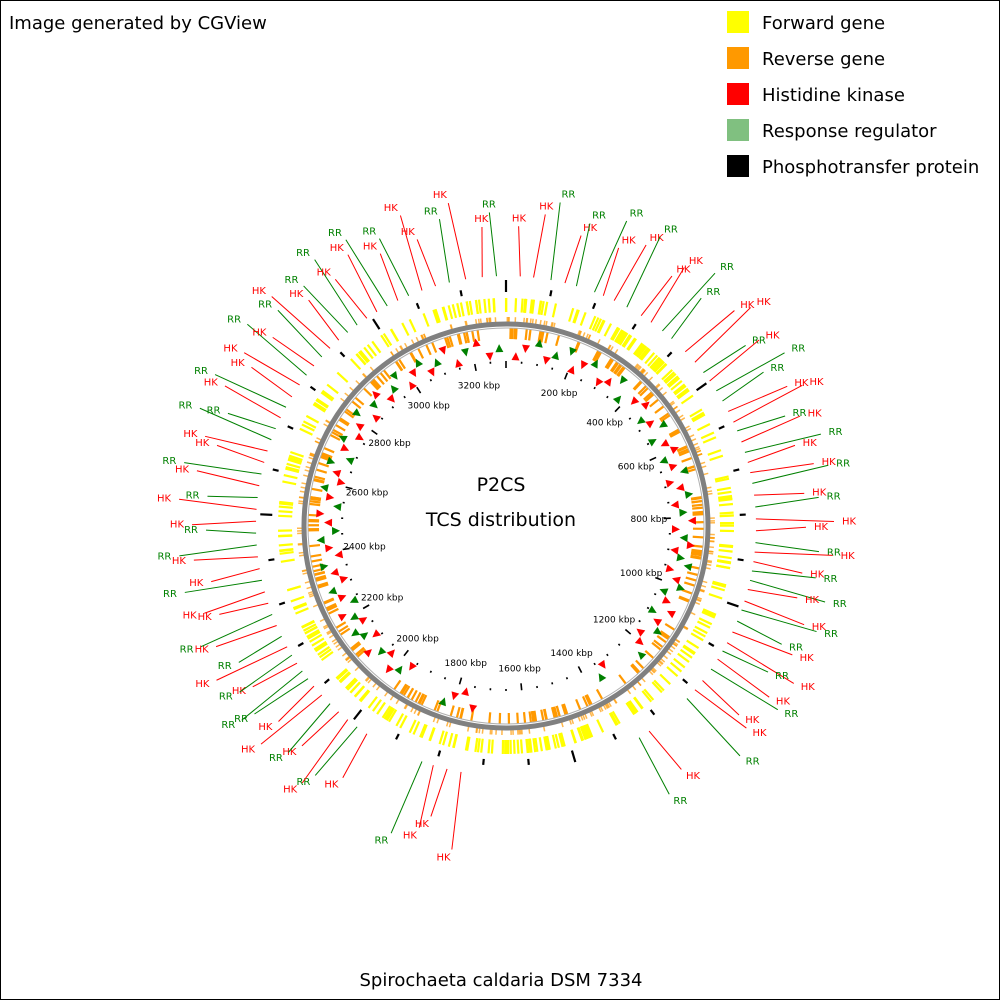  Describe the element at coordinates (501, 980) in the screenshot. I see `organism-name: Spirochaeta caldaria DSM 7334` at that location.